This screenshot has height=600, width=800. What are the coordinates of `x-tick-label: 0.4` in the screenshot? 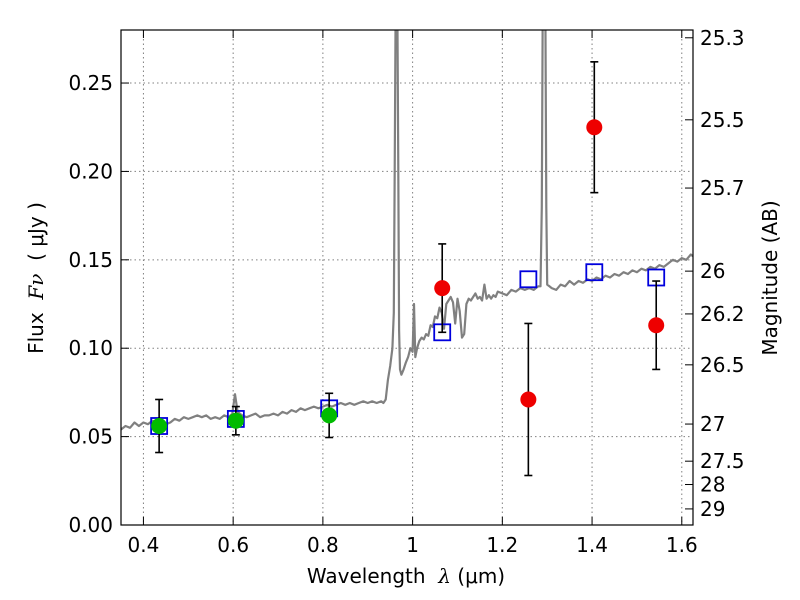 It's located at (144, 545).